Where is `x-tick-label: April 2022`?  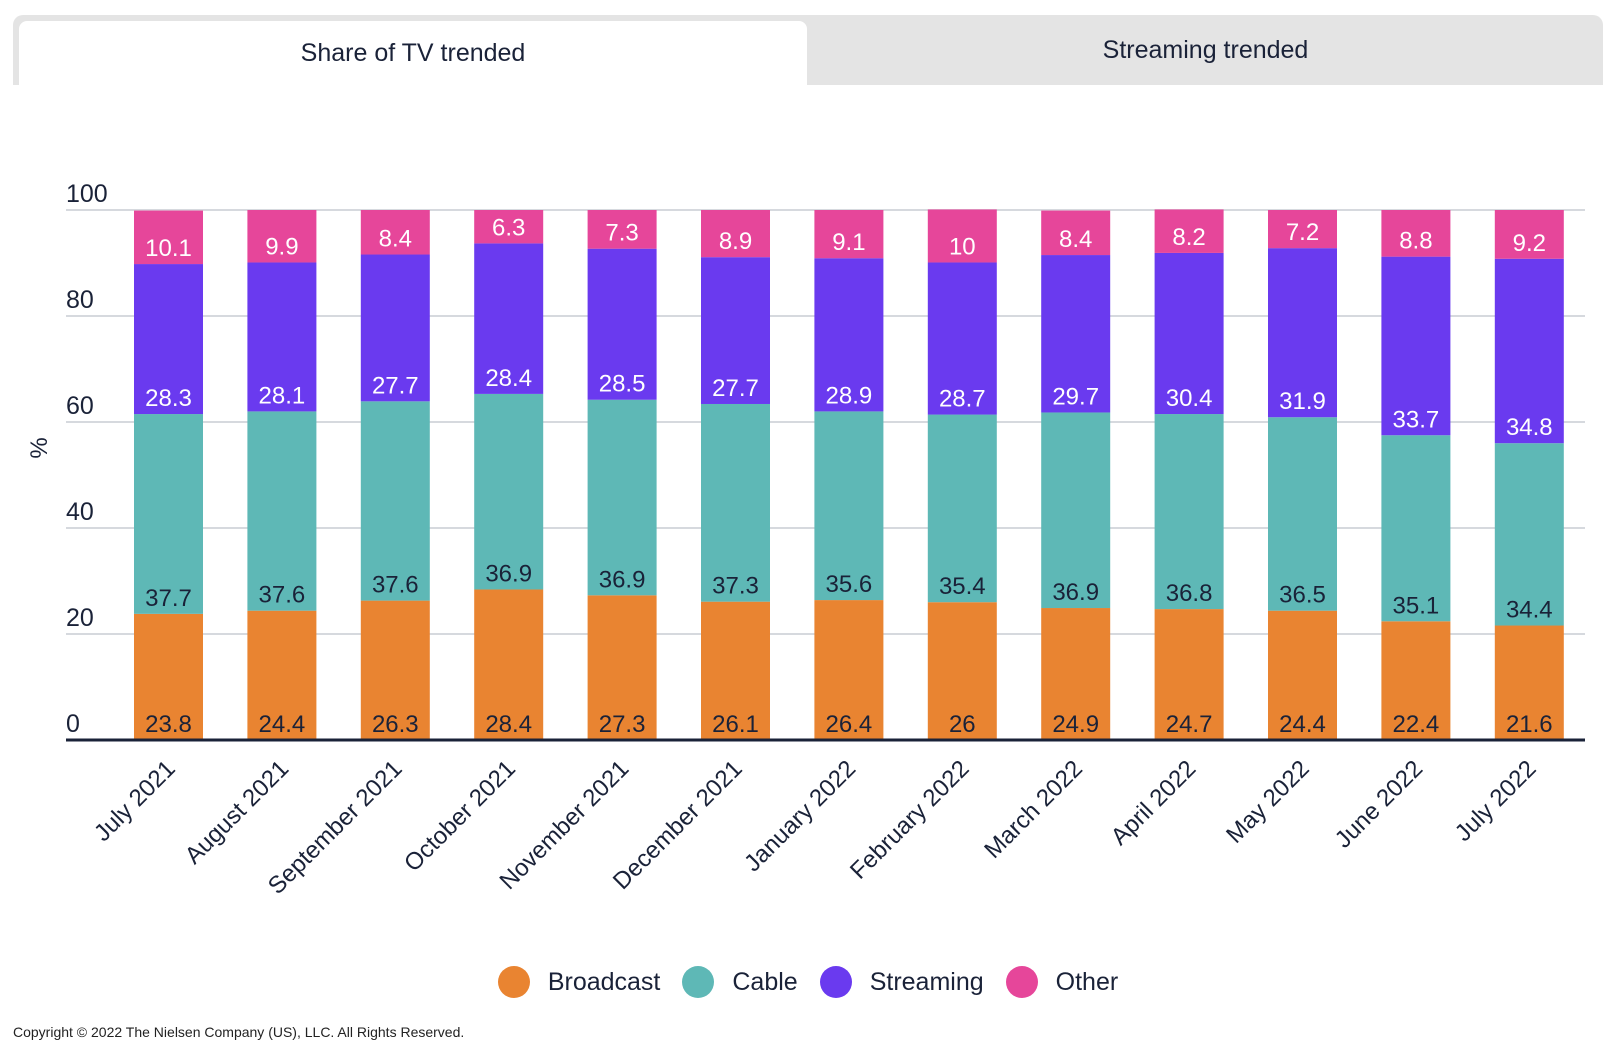 x-tick-label: April 2022 is located at coordinates (1154, 803).